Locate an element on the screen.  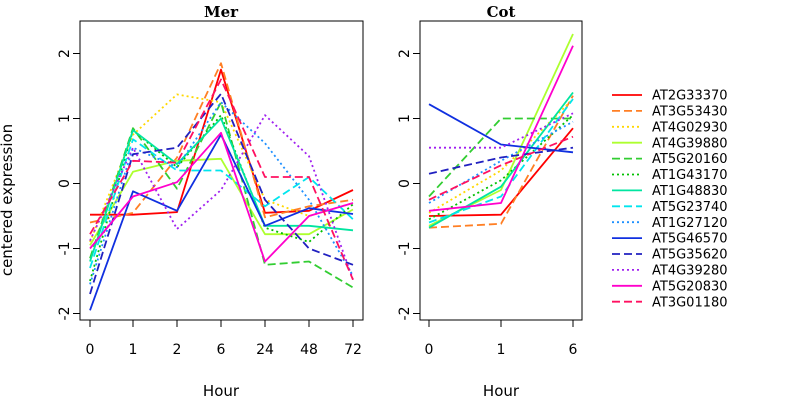
cot-series-line-at5g46570 is located at coordinates (501, 128).